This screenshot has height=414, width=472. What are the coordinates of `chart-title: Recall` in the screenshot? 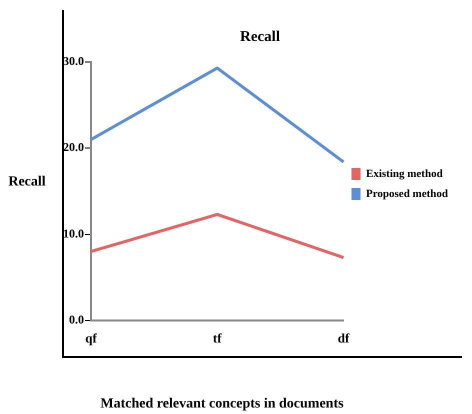 It's located at (260, 36).